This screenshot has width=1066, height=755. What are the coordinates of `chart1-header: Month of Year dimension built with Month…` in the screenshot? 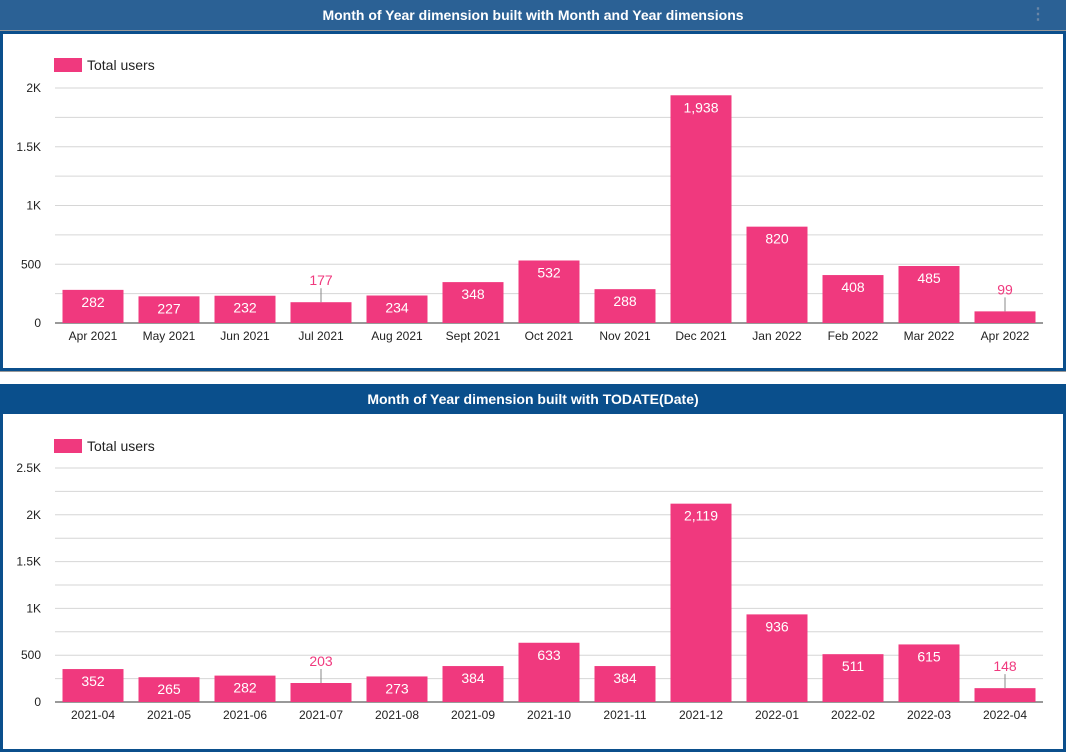 It's located at (533, 15).